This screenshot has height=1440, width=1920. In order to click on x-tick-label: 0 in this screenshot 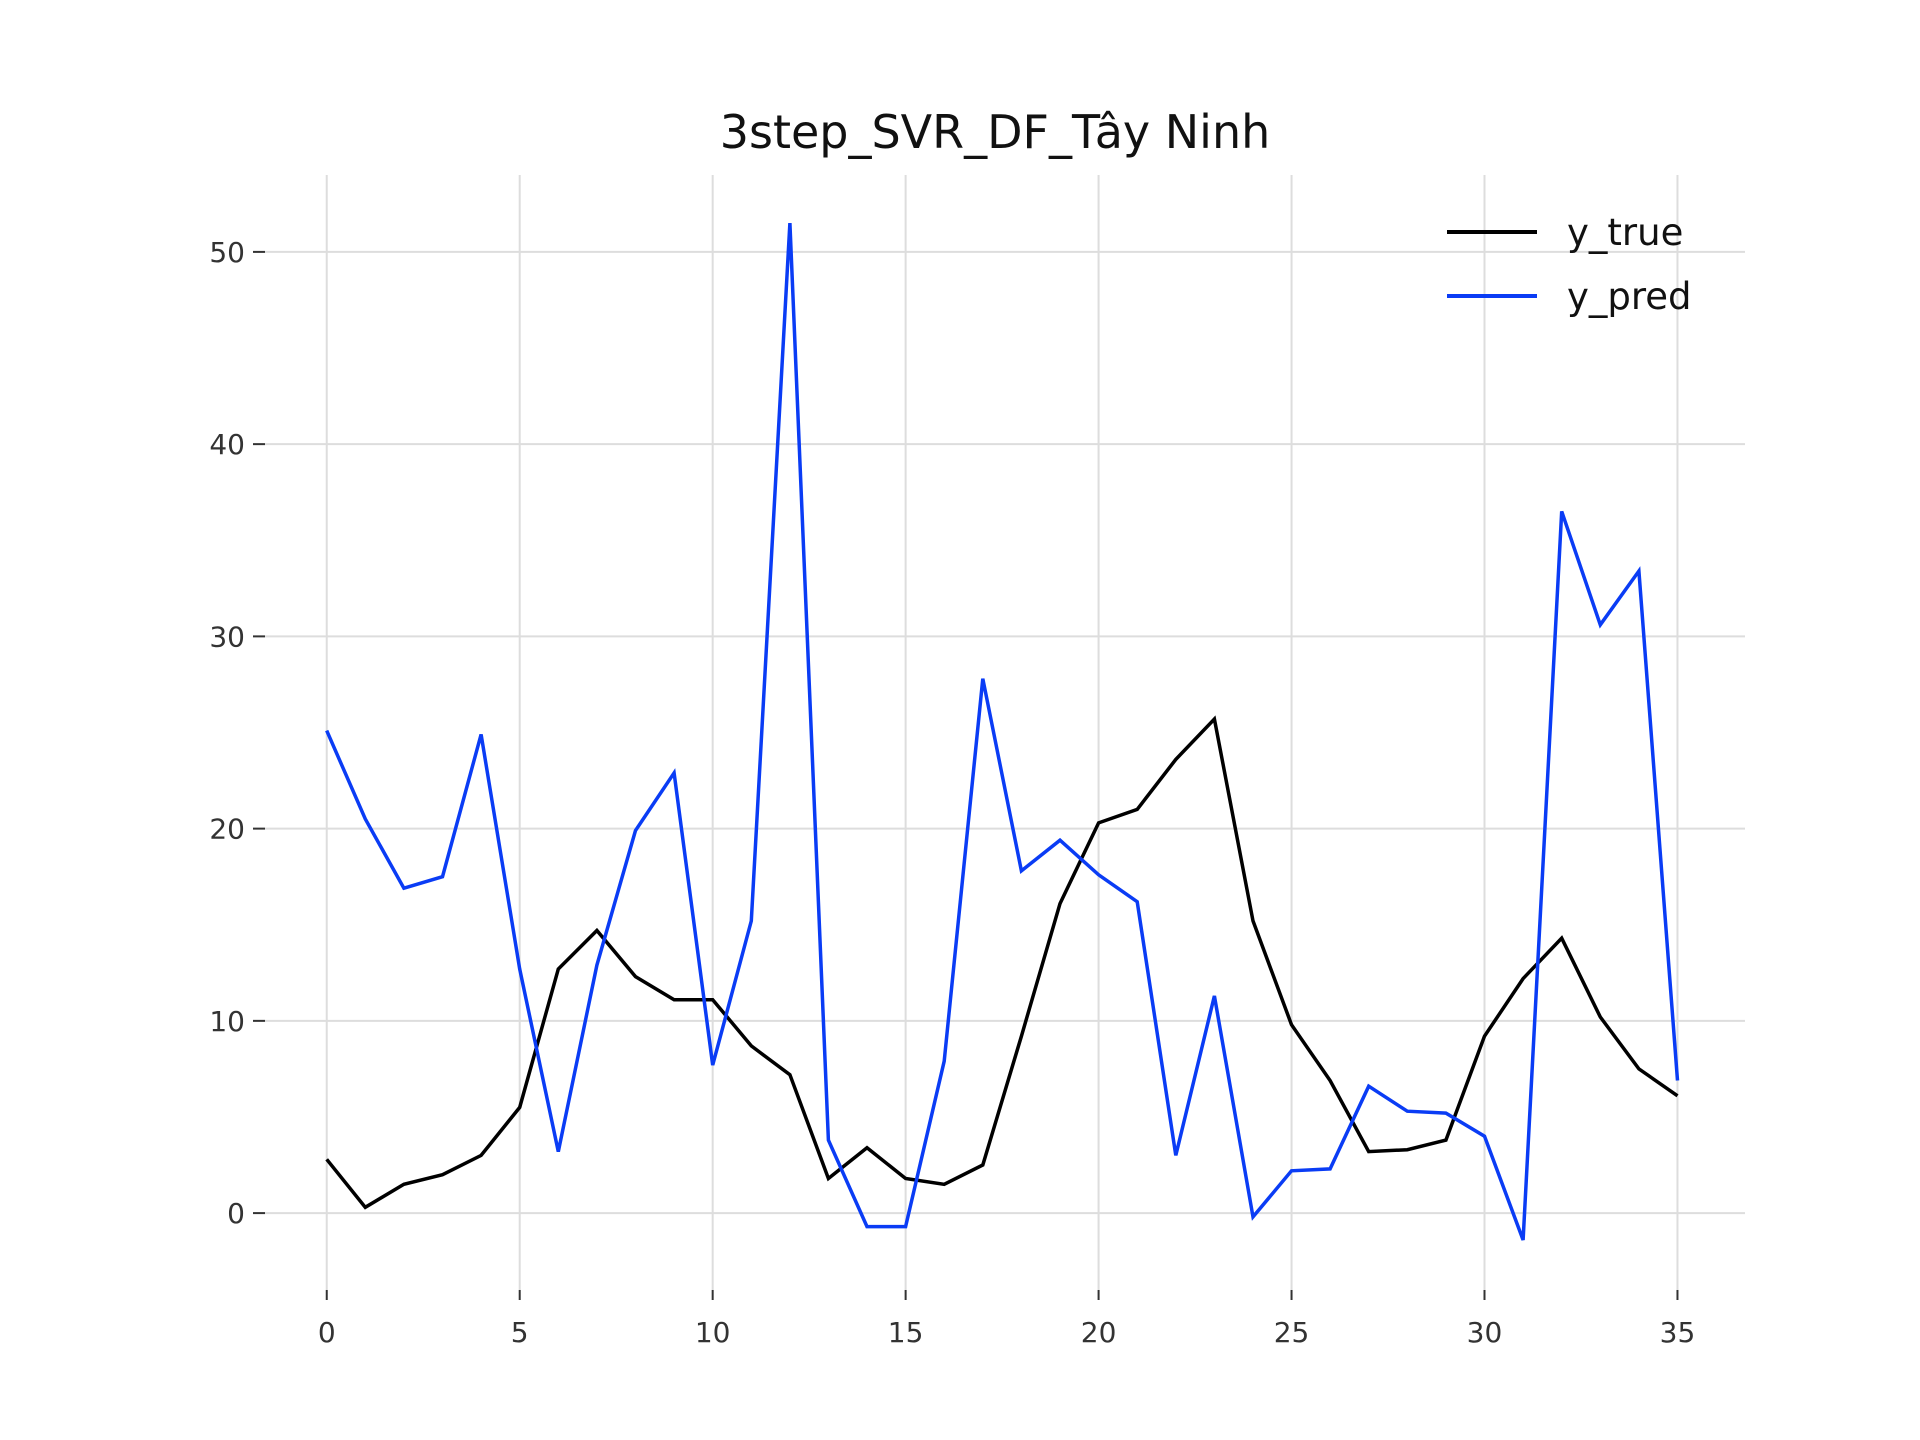, I will do `click(327, 1332)`.